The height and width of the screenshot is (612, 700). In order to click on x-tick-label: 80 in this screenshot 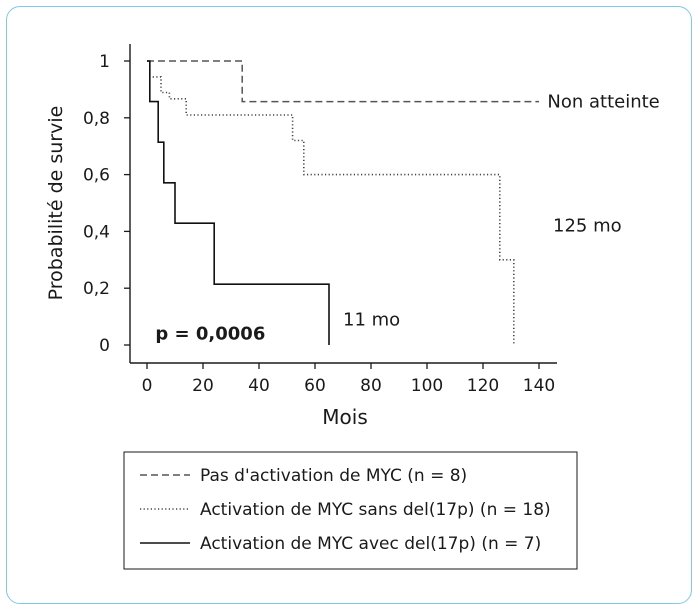, I will do `click(371, 386)`.